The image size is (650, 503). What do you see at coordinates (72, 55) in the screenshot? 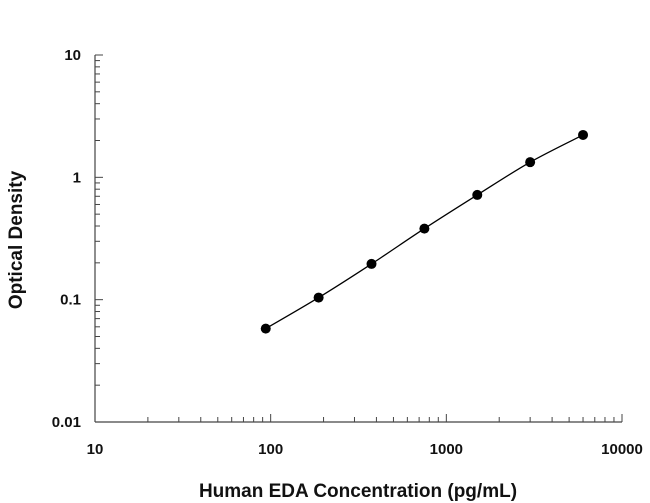
I see `y-tick-label: 10` at bounding box center [72, 55].